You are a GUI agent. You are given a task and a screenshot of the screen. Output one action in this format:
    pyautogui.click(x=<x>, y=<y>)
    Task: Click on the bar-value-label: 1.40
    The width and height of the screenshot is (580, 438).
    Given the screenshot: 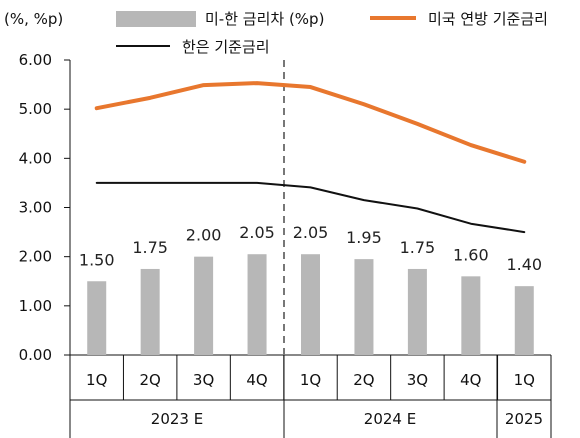 What is the action you would take?
    pyautogui.click(x=524, y=264)
    